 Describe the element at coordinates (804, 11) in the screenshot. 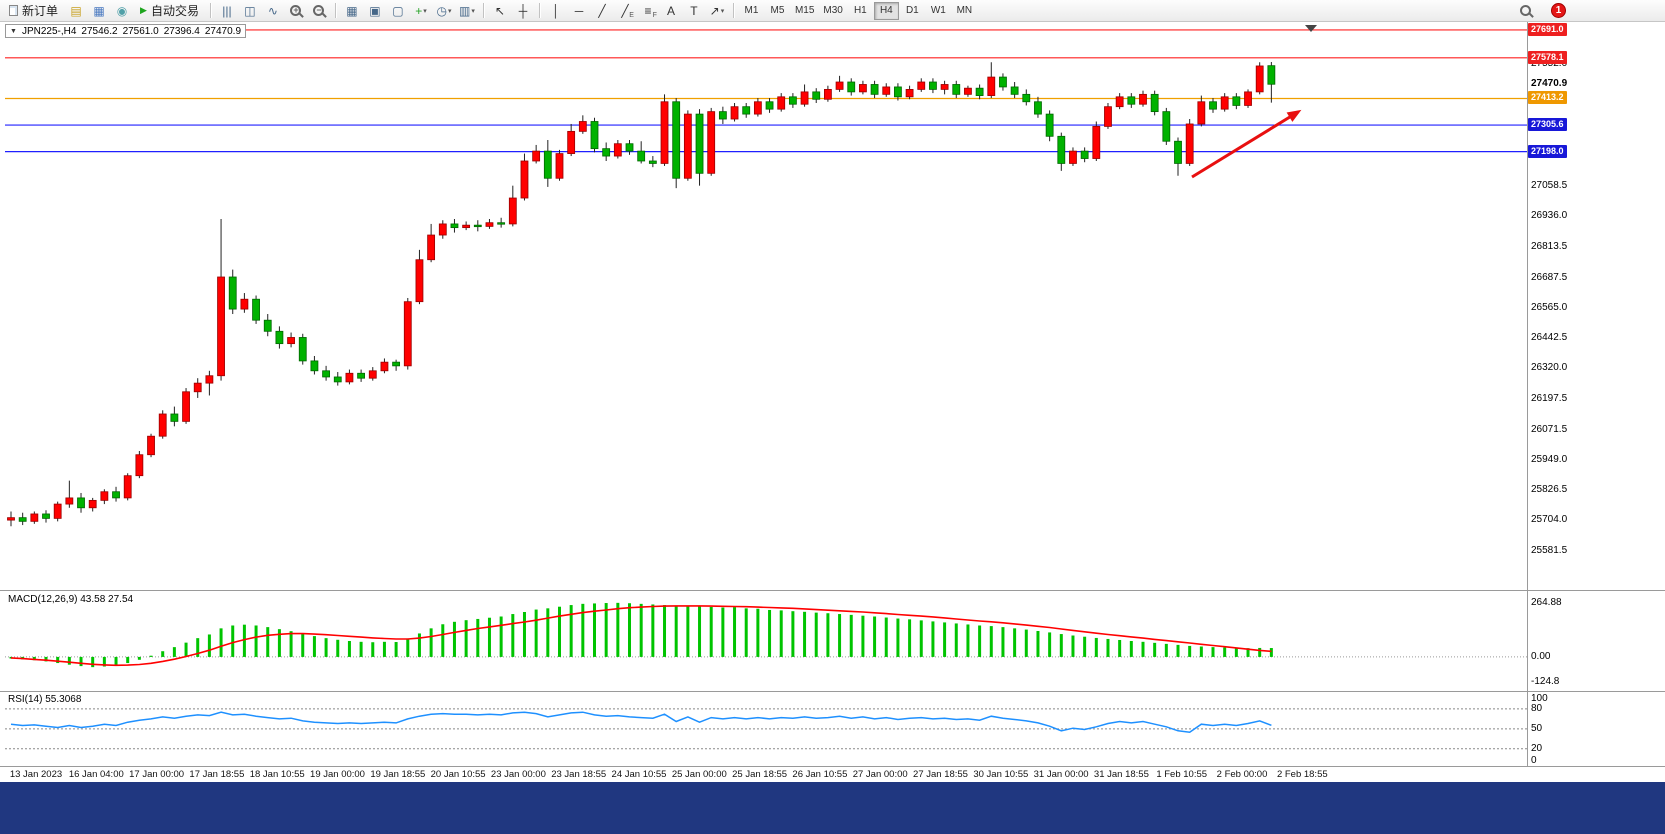

I see `timeframe-m15-button: M15` at that location.